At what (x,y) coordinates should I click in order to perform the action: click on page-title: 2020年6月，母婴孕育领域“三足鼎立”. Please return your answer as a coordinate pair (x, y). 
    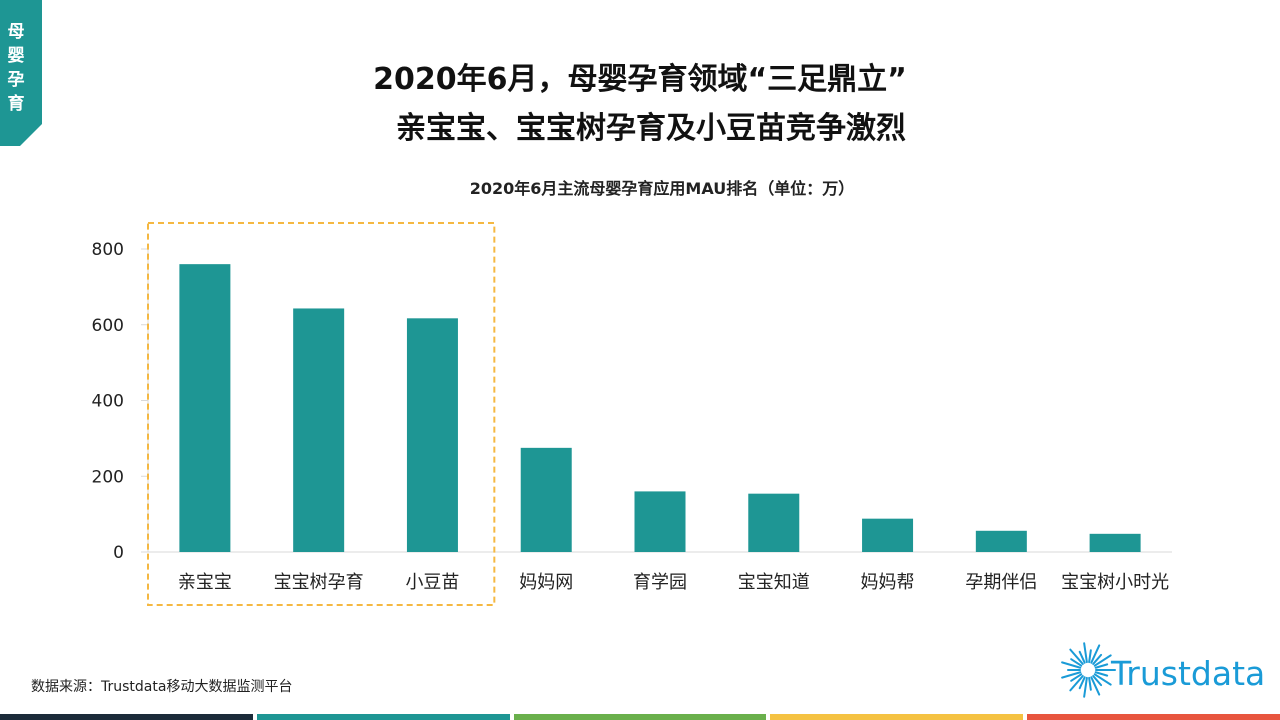
    Looking at the image, I should click on (640, 79).